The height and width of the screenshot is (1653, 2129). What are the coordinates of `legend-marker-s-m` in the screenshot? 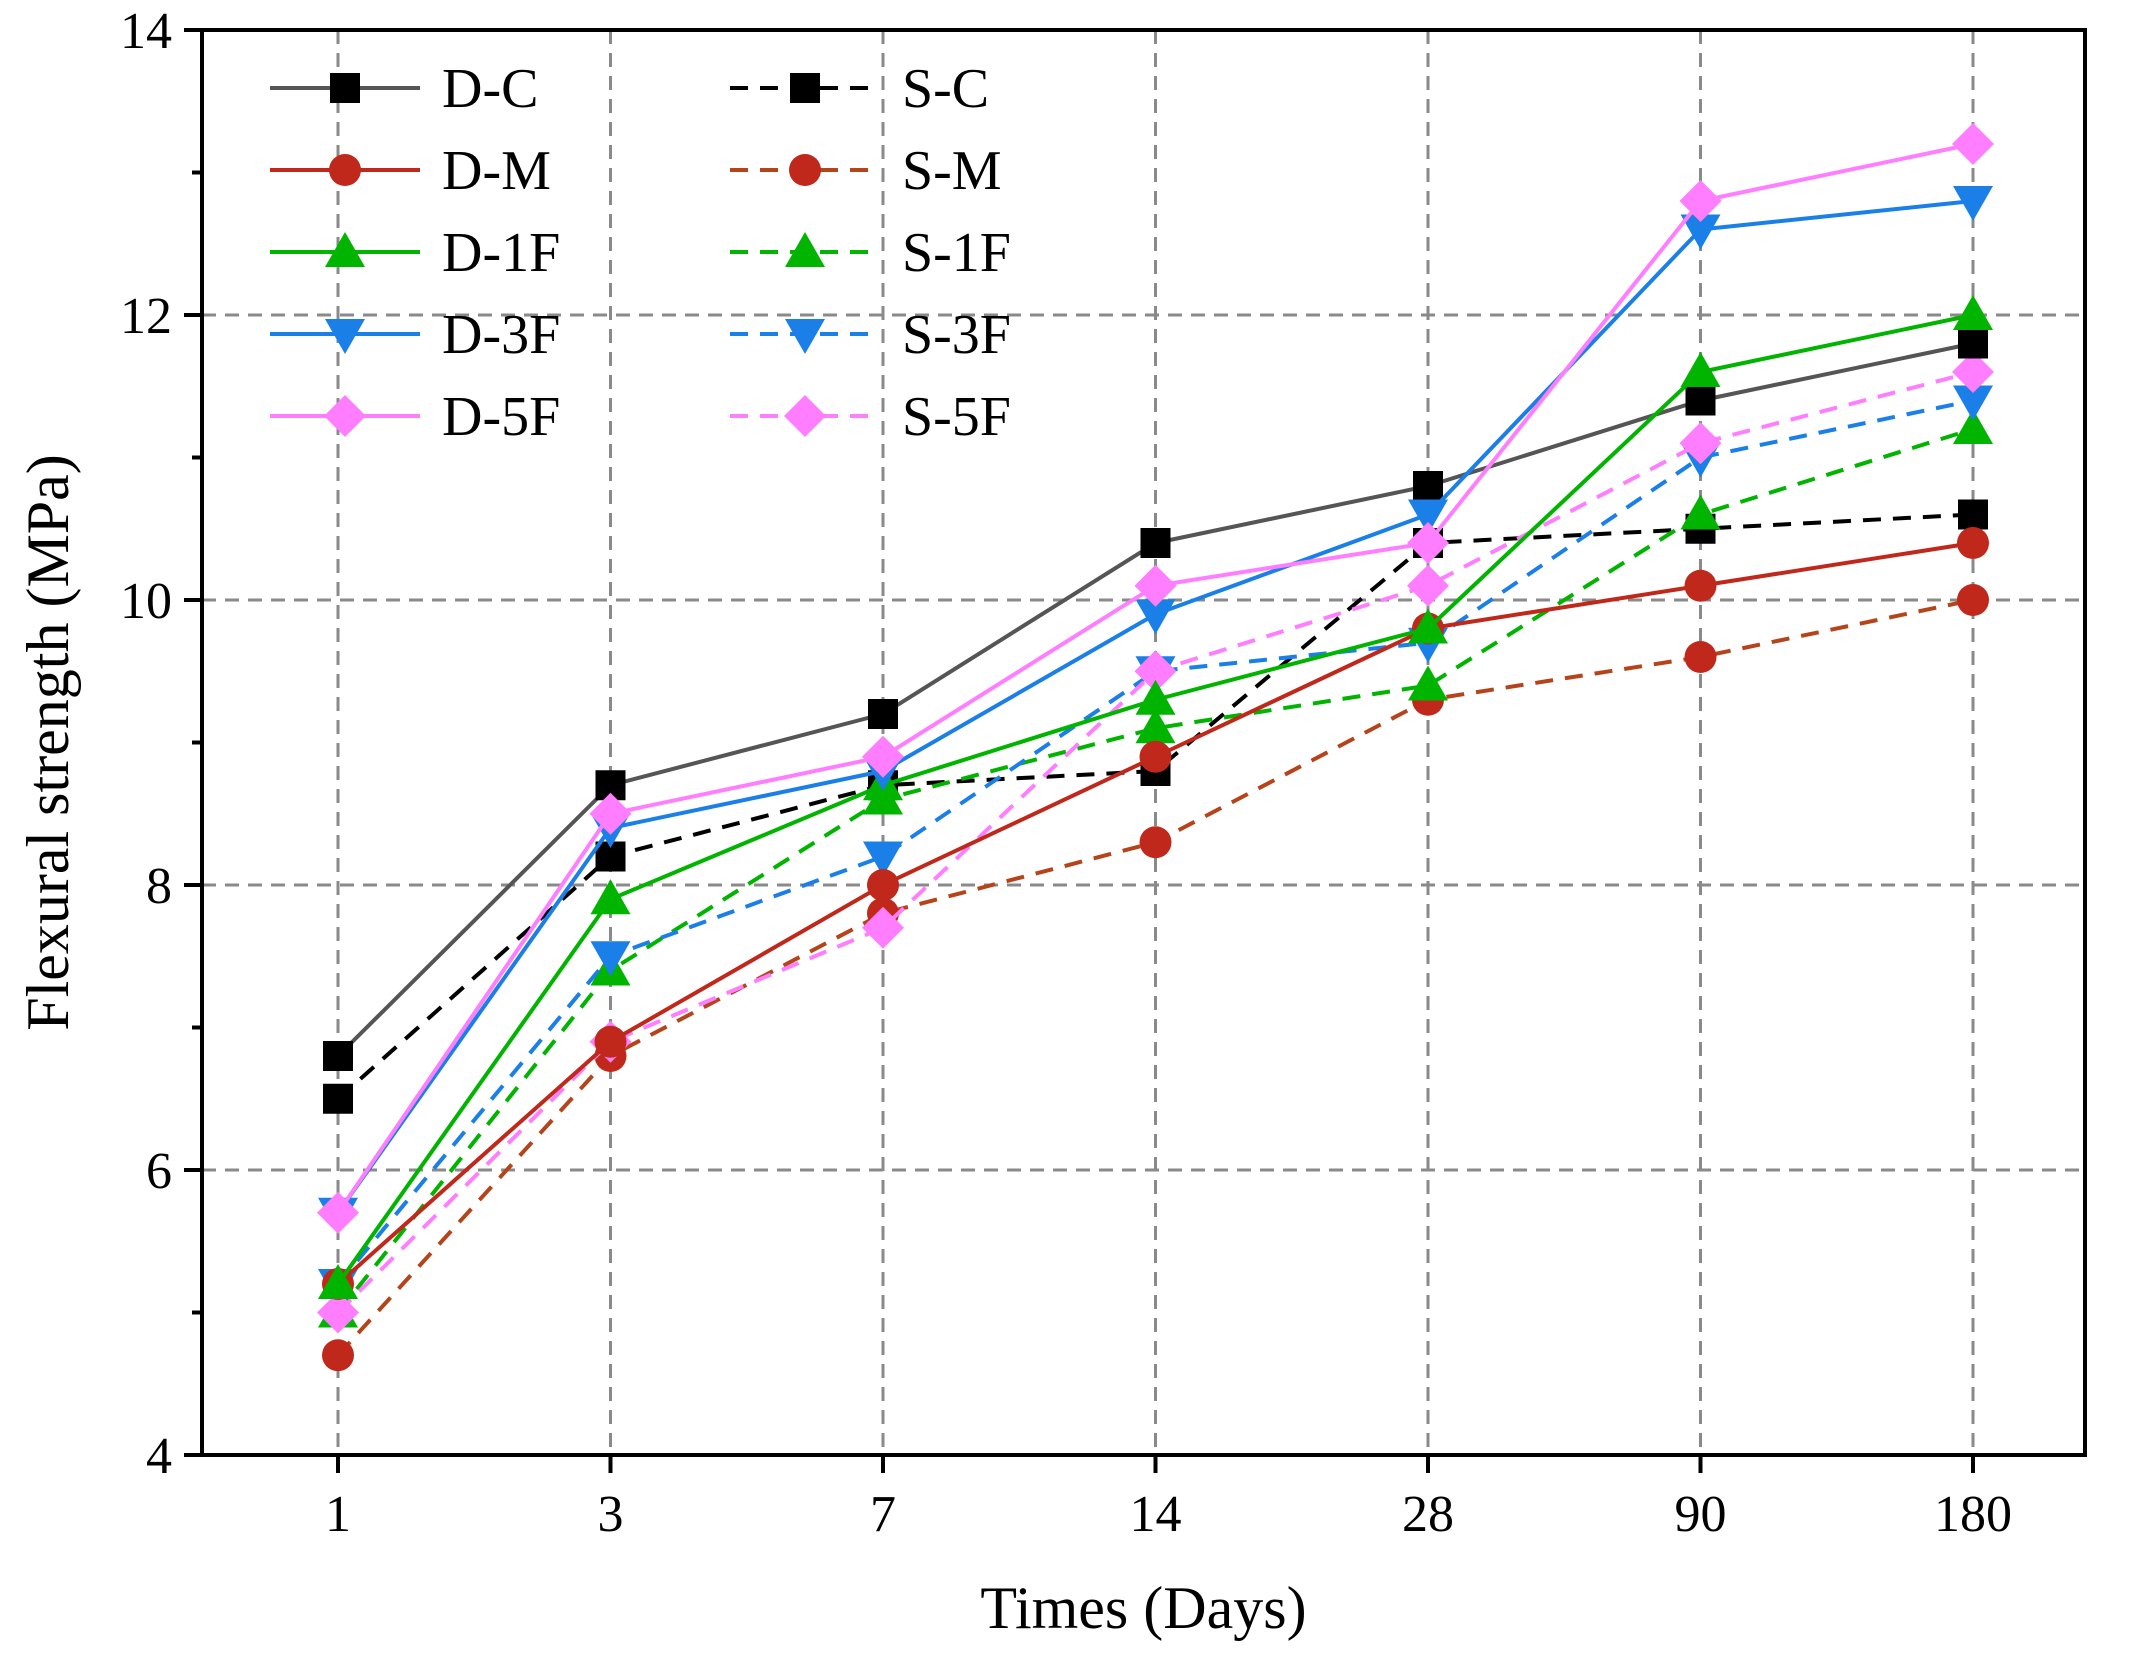 It's located at (805, 170).